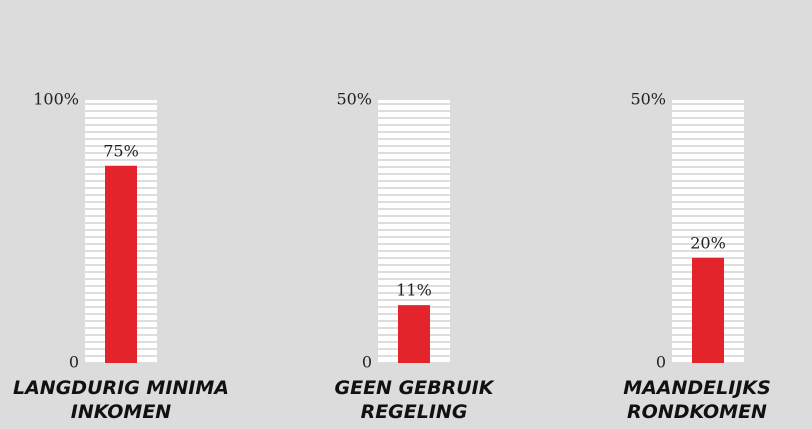 This screenshot has width=812, height=429. What do you see at coordinates (121, 150) in the screenshot?
I see `value-label: 75%` at bounding box center [121, 150].